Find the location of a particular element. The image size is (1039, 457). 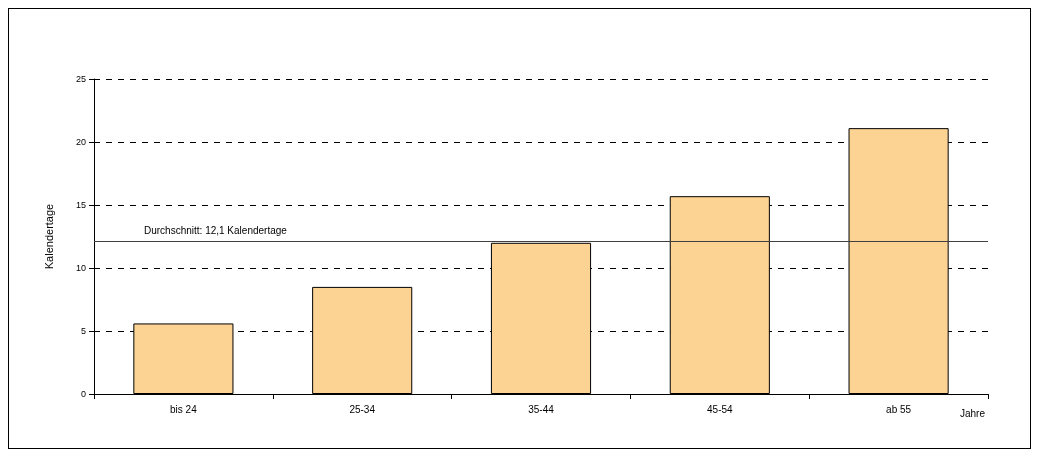

y-tick-label: 15 is located at coordinates (80, 205).